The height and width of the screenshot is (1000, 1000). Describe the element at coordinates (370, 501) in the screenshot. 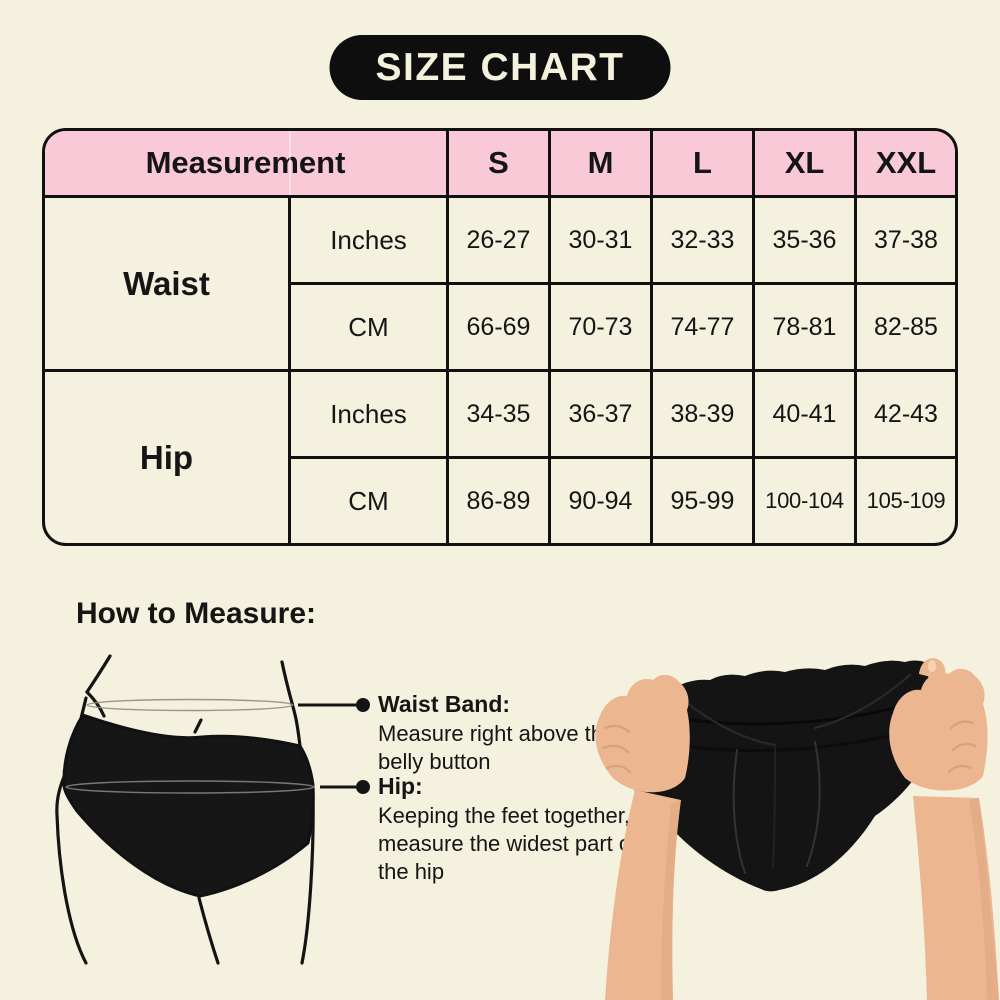

I see `unit-hip-cm: CM` at that location.